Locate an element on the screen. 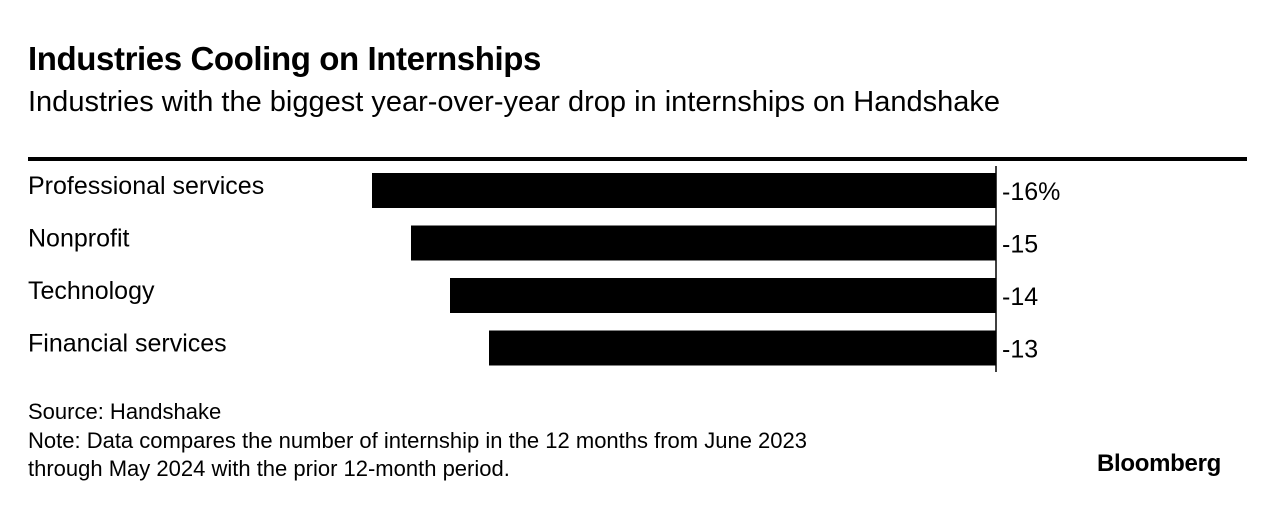 This screenshot has height=510, width=1275. bloomberg-logo: Bloomberg is located at coordinates (1159, 463).